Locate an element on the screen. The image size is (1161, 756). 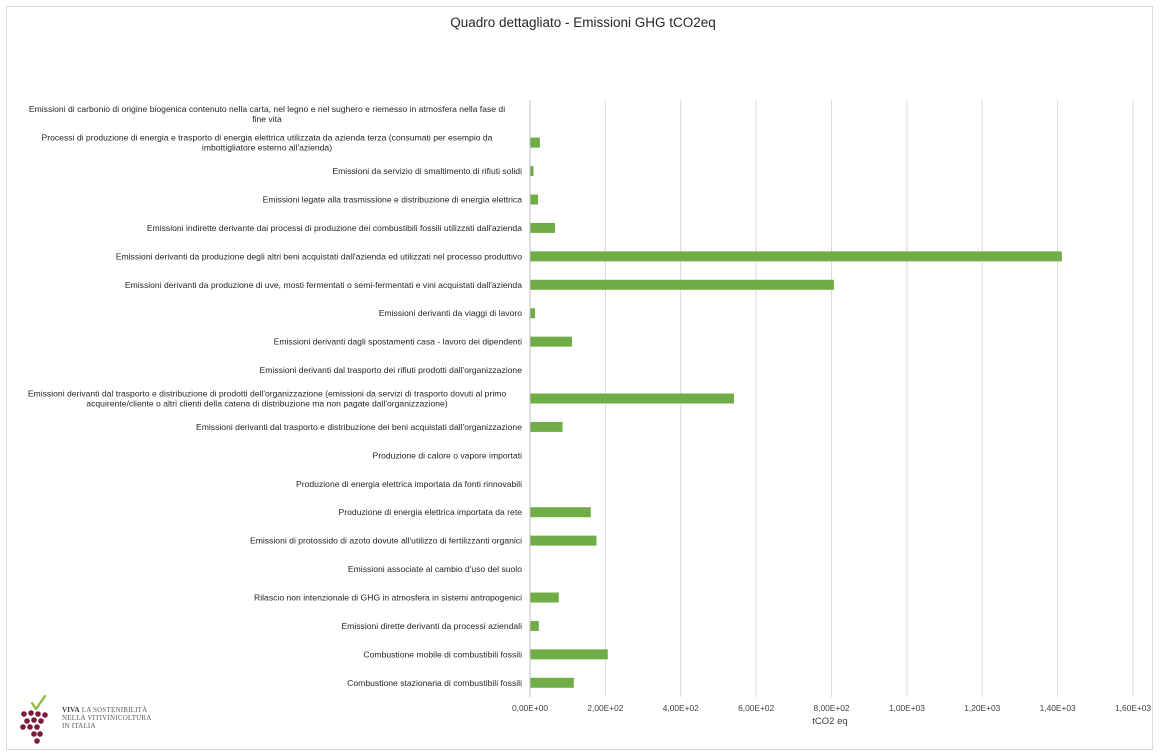
x-tick-label: 1,00E+03 is located at coordinates (907, 708).